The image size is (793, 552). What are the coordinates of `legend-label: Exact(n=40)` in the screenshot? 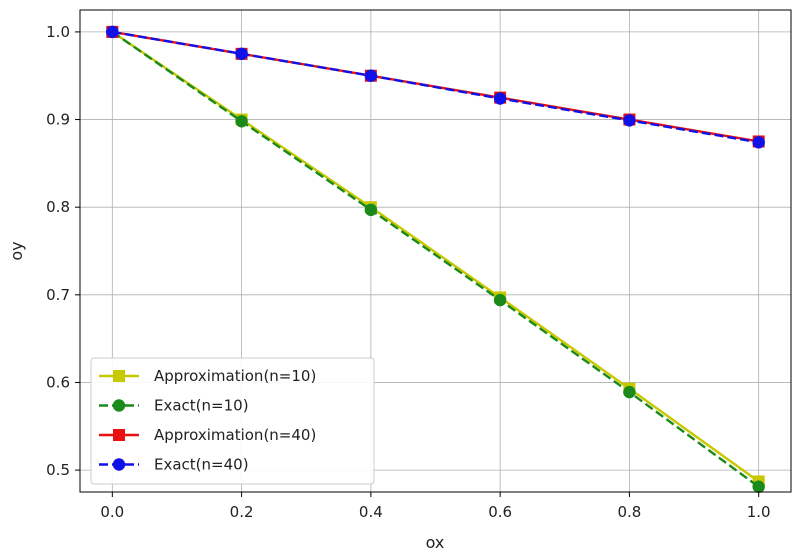 It's located at (201, 465).